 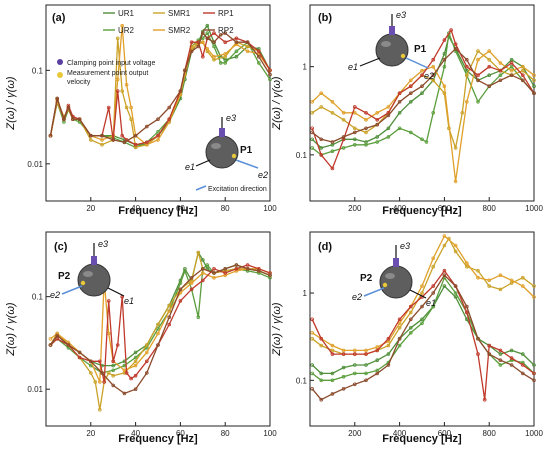 I want to click on axis-layer: 20 40 60 80 100 0.01 0.1, so click(x=152, y=139).